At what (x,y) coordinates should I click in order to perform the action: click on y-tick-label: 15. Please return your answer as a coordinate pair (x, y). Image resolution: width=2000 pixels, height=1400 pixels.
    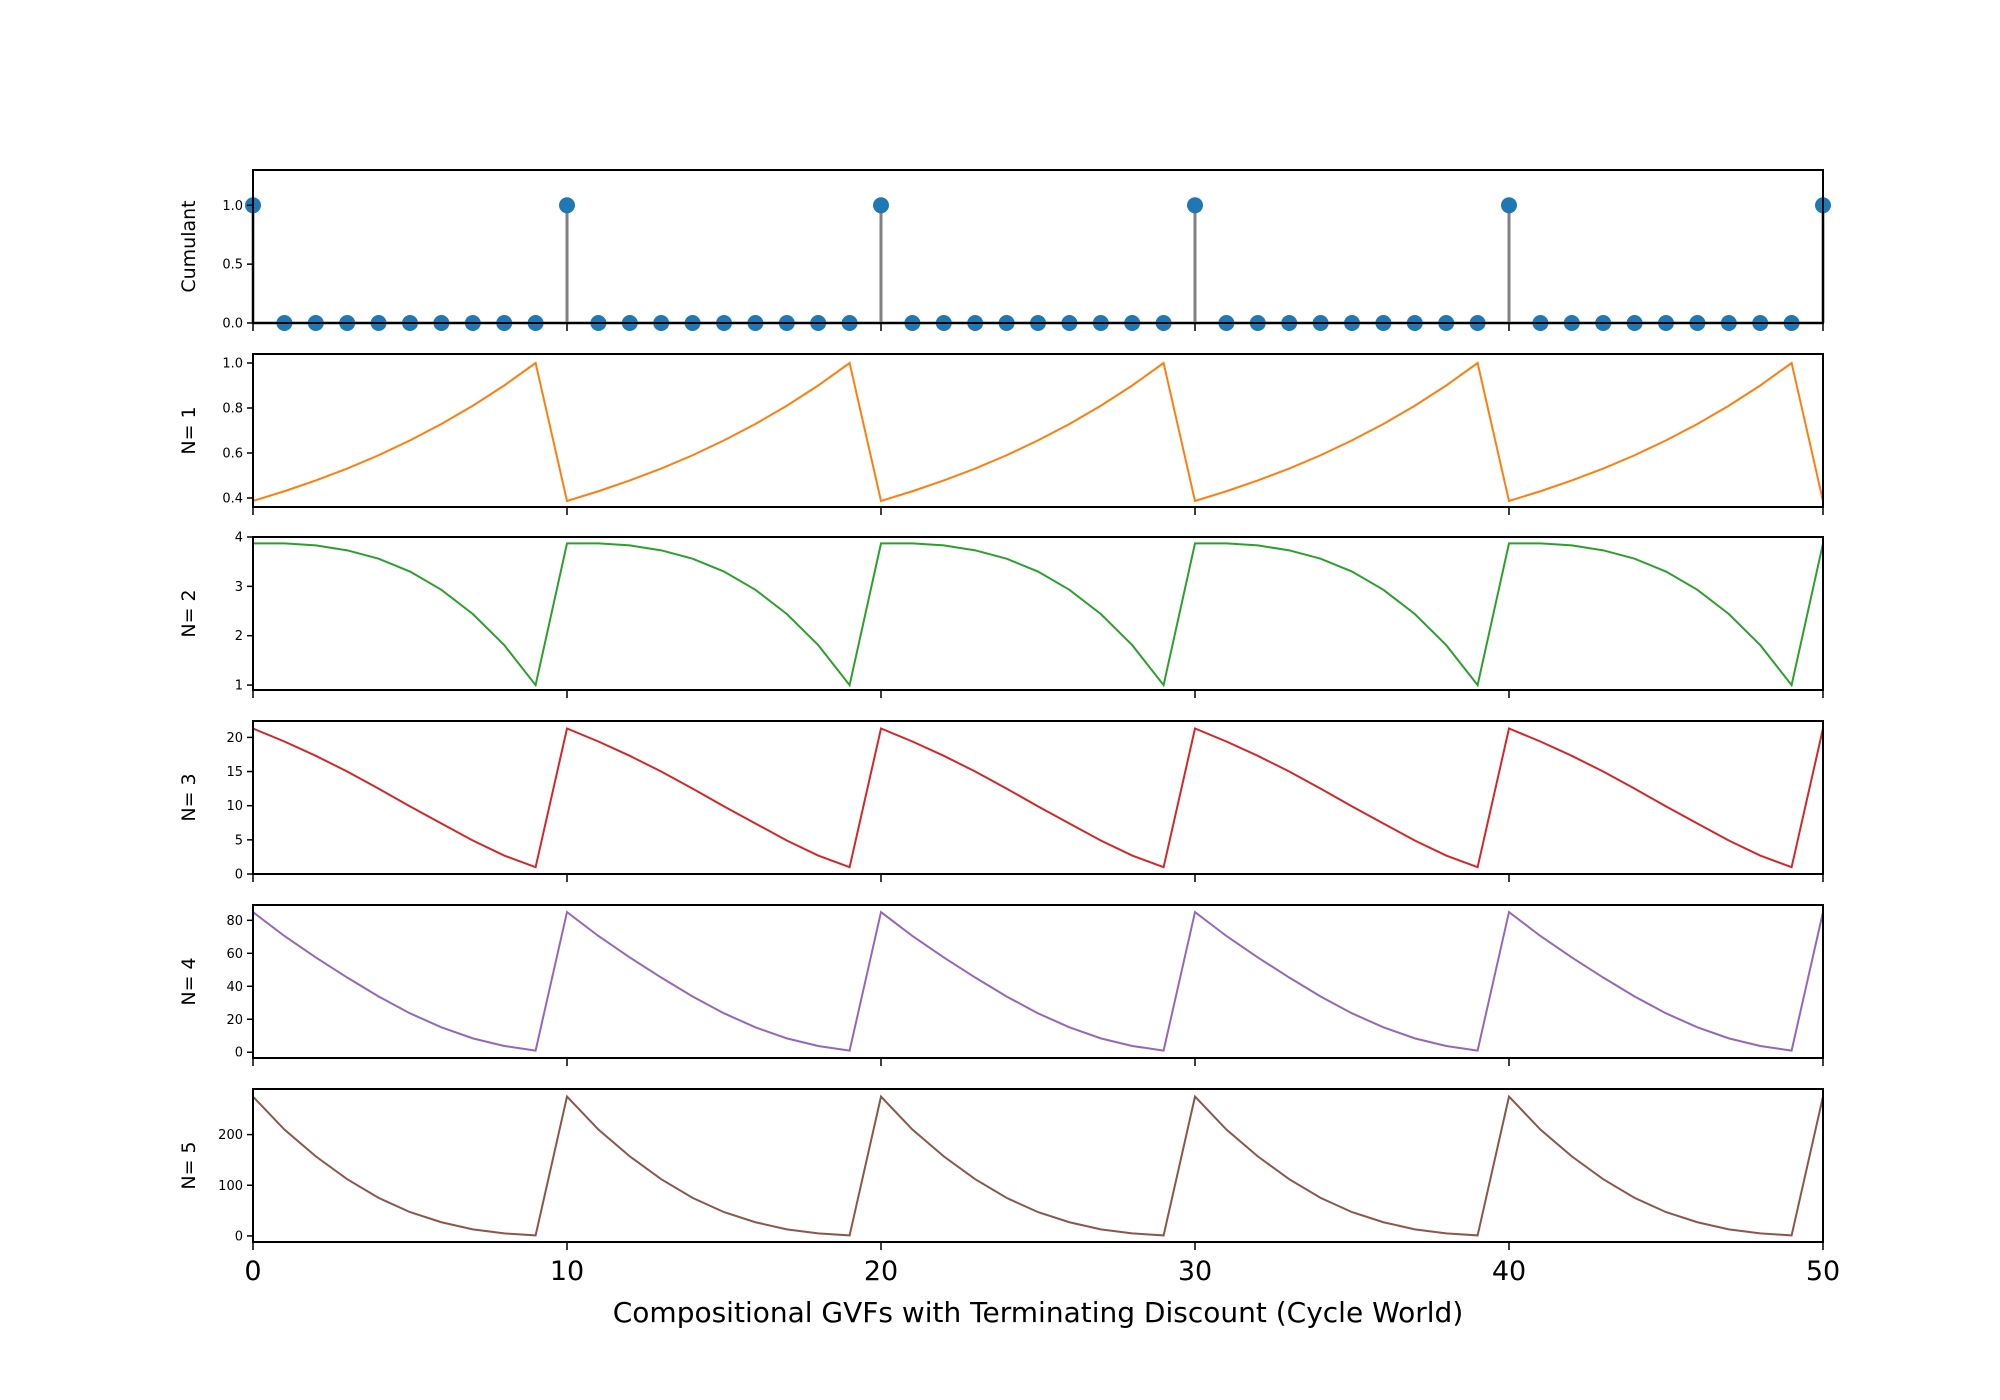
    Looking at the image, I should click on (234, 772).